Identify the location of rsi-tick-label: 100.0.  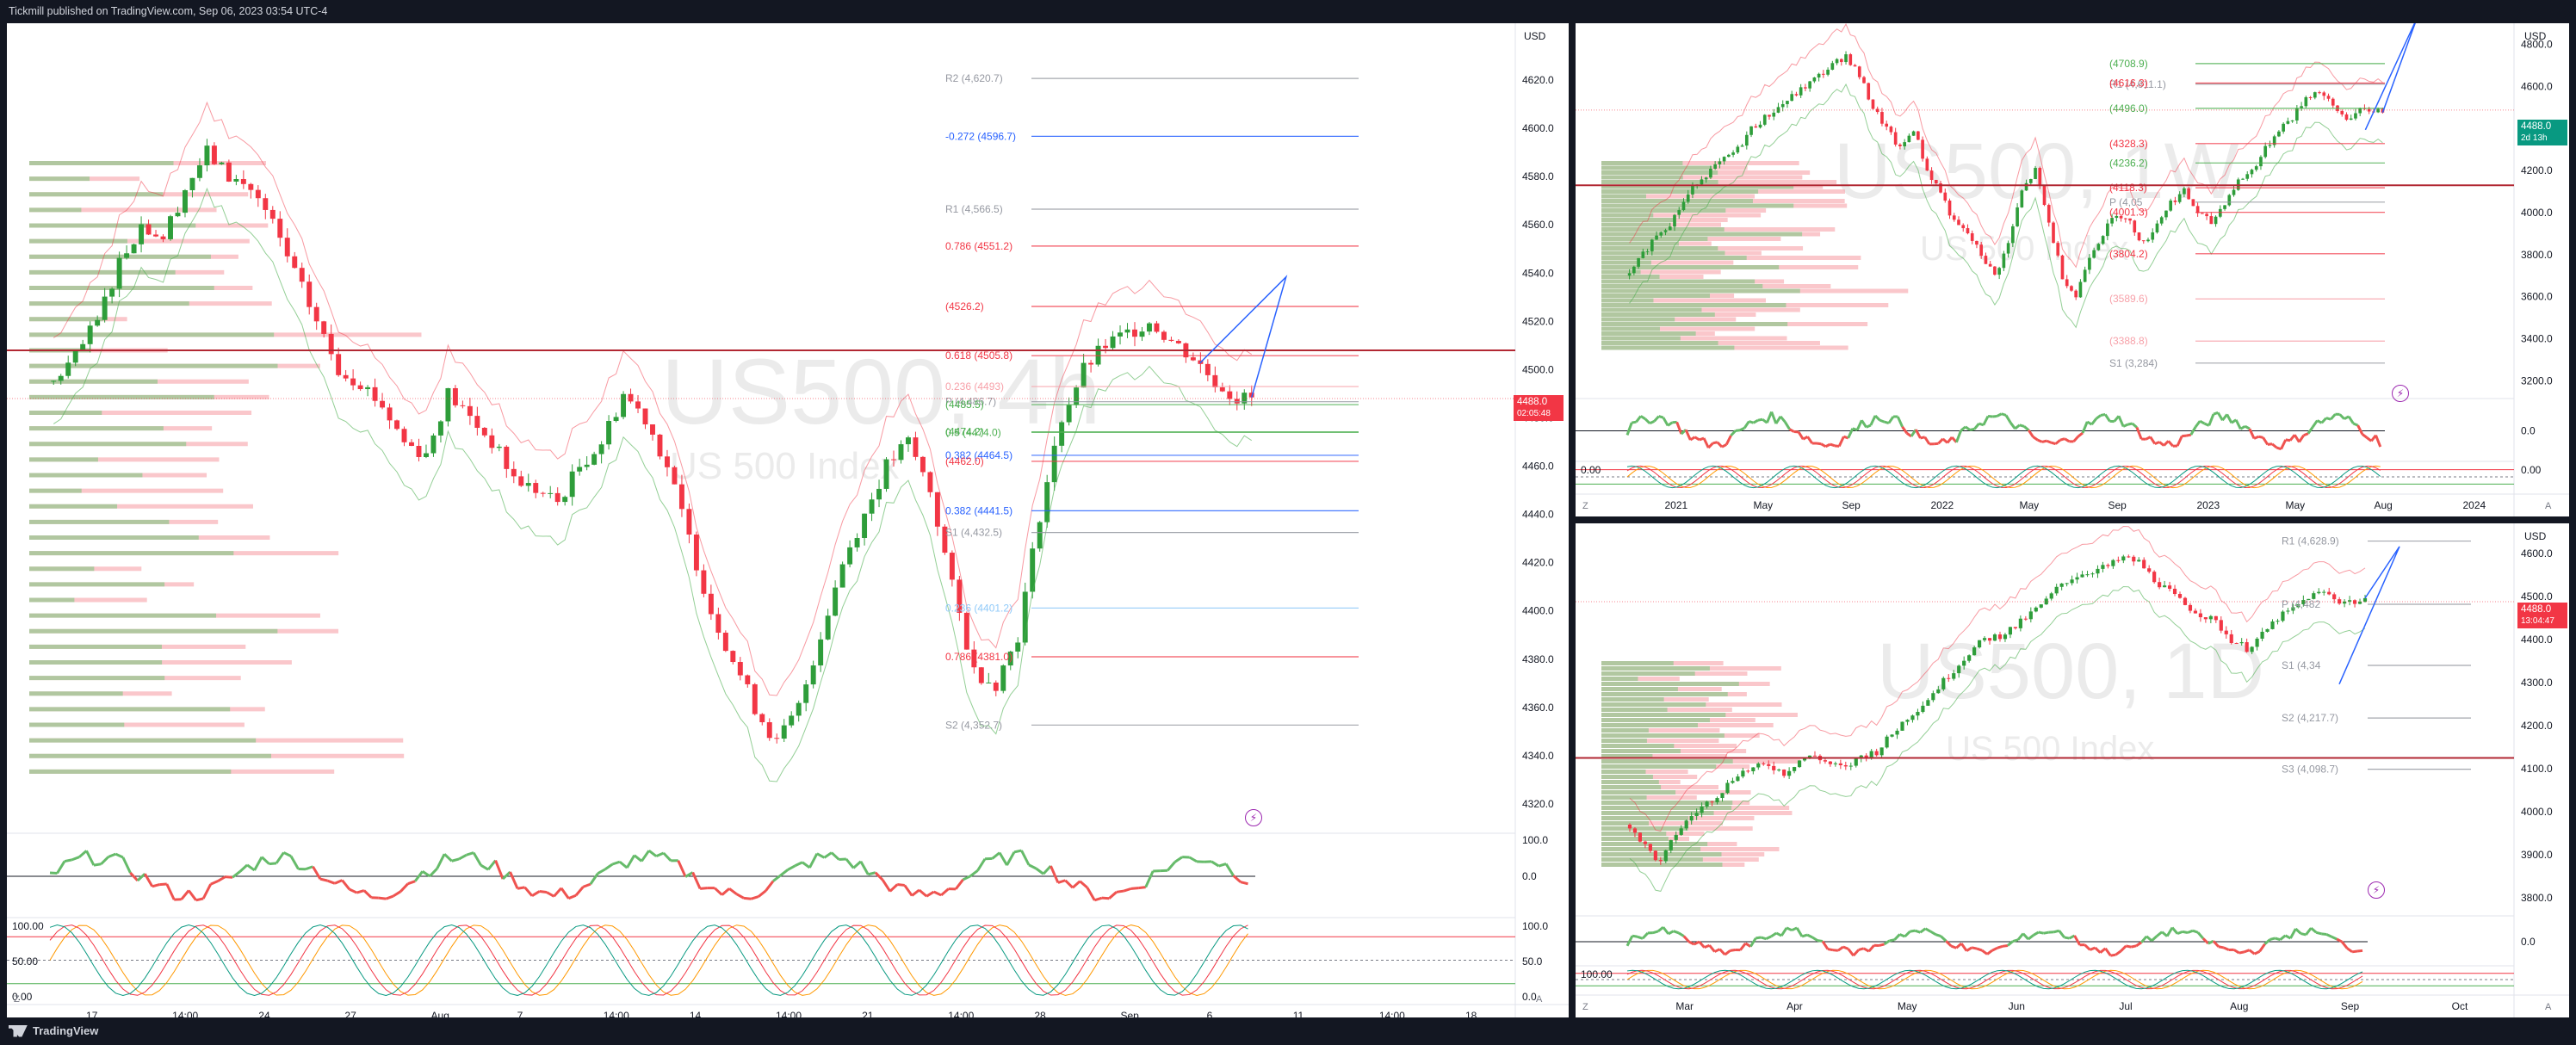
(1535, 840).